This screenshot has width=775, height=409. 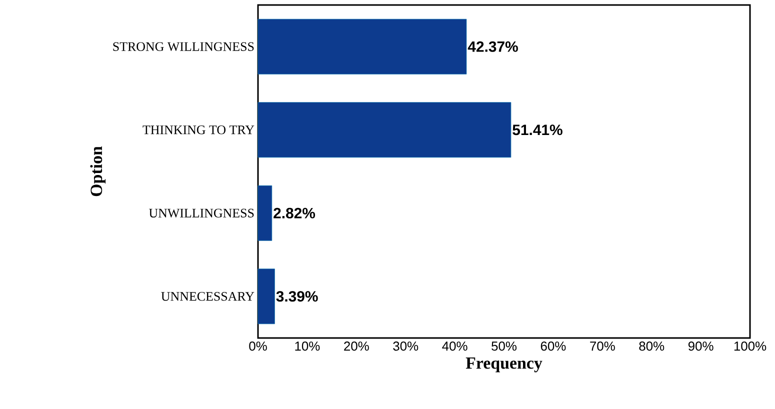 What do you see at coordinates (553, 346) in the screenshot?
I see `x-tick-label: 60%` at bounding box center [553, 346].